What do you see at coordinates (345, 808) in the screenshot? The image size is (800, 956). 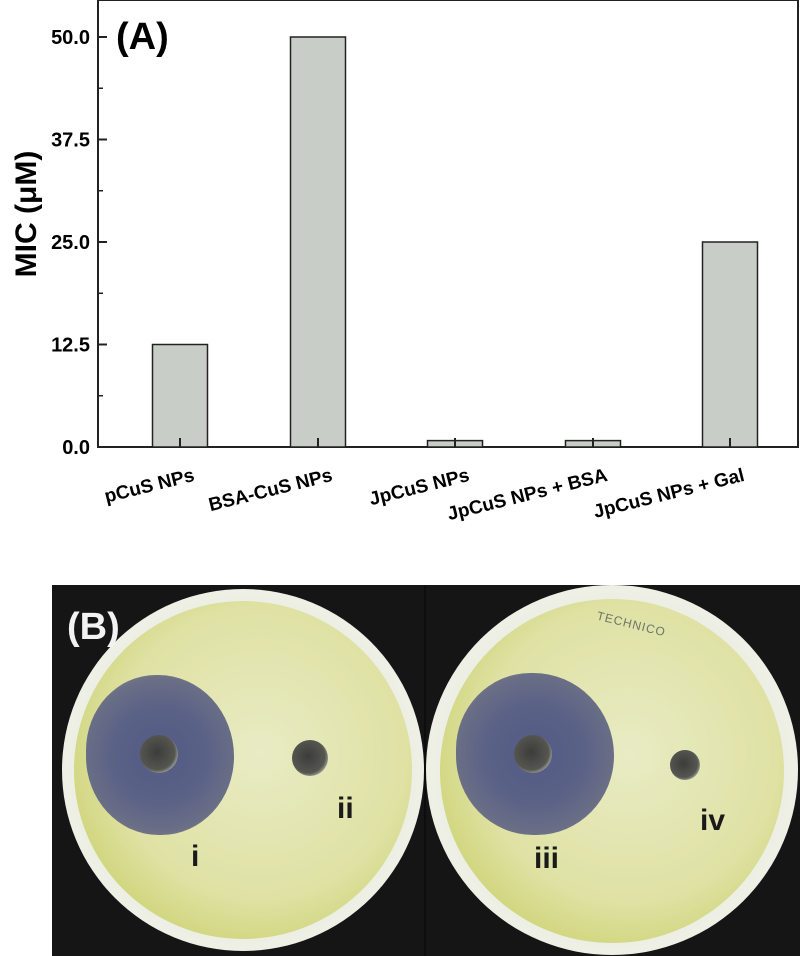 I see `plate-label-ii: ii` at bounding box center [345, 808].